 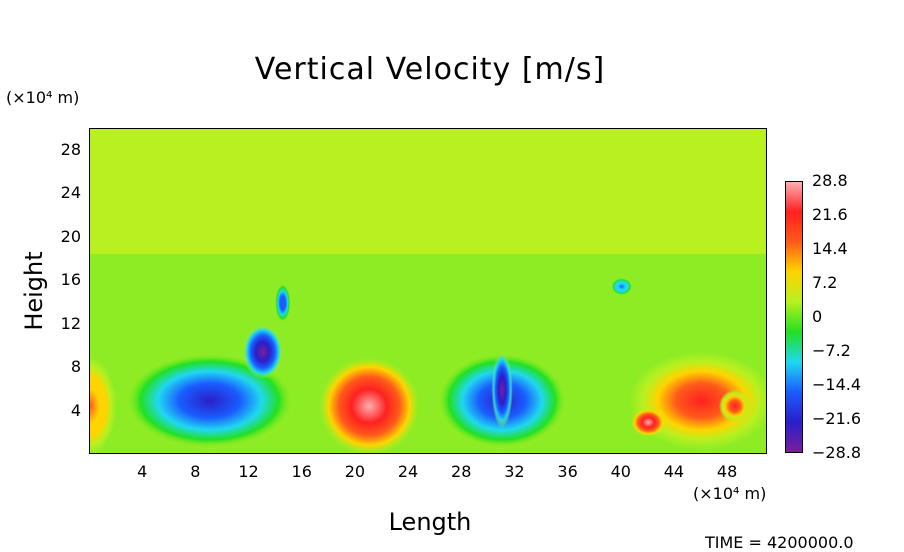 I want to click on x-tick-label: 48, so click(x=727, y=471).